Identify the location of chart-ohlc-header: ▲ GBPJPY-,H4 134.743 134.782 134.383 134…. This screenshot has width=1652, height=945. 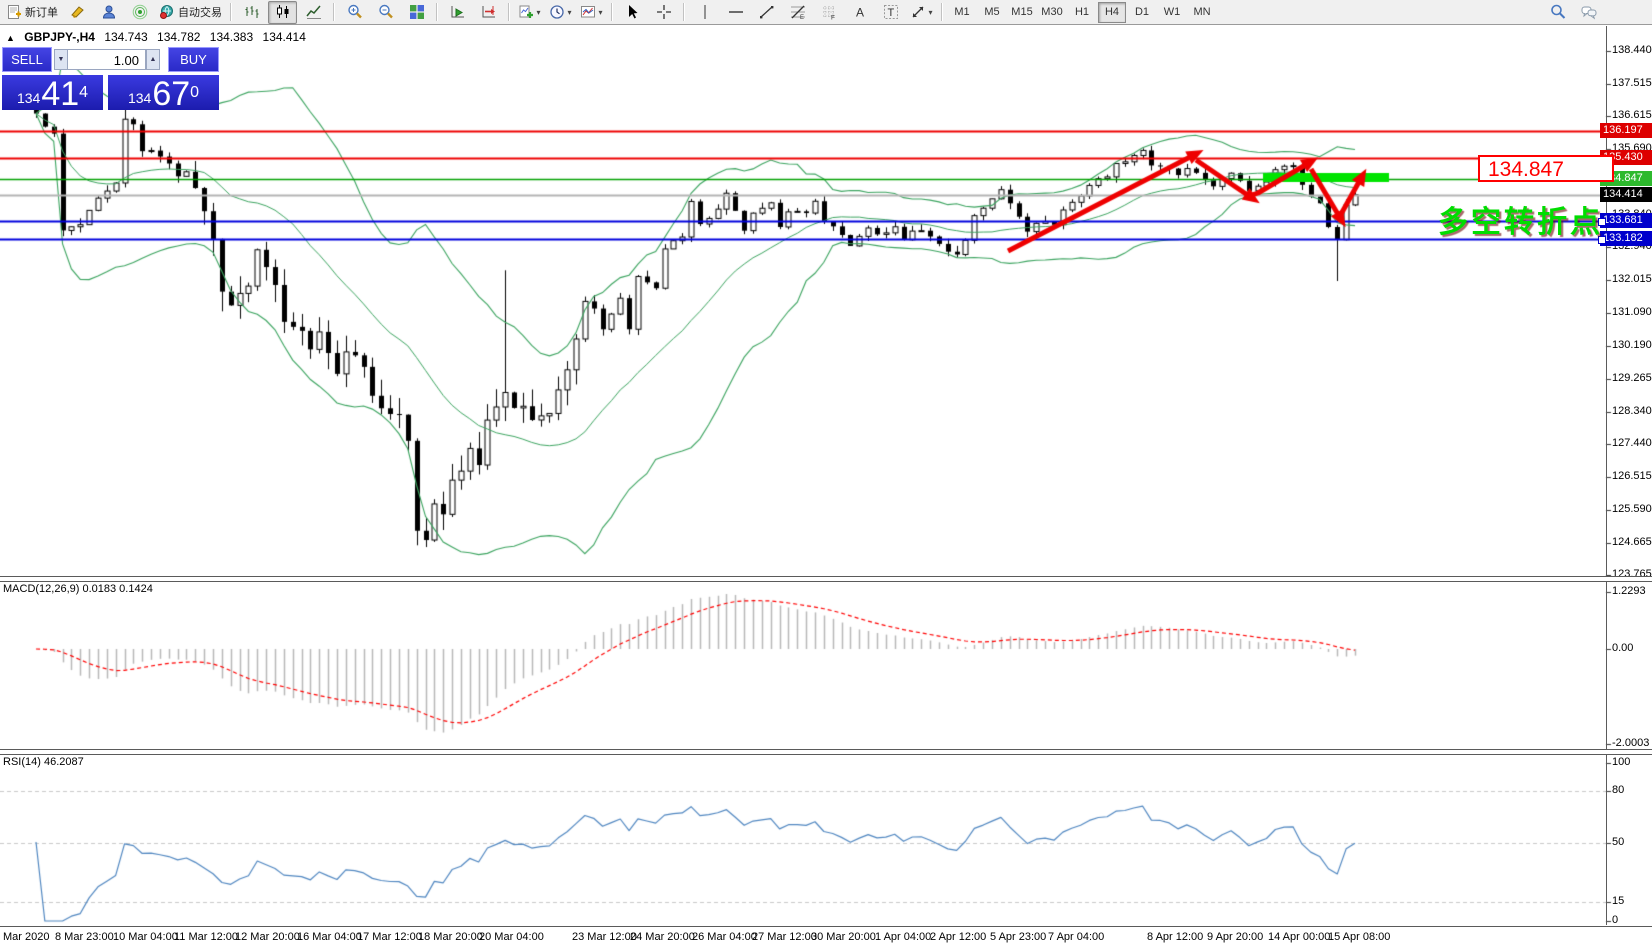
(159, 37).